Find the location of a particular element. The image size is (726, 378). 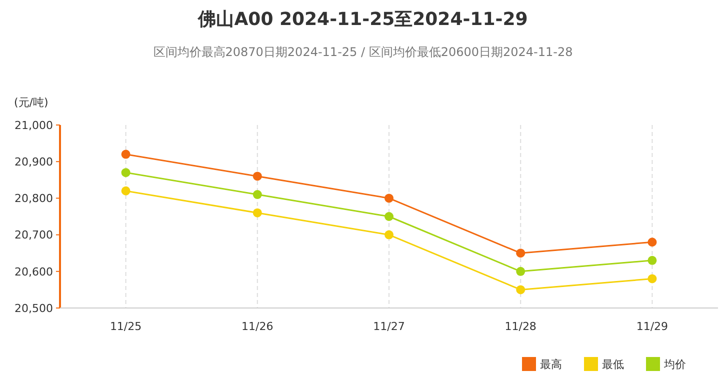

y-tick-label: 21,000 is located at coordinates (33, 125).